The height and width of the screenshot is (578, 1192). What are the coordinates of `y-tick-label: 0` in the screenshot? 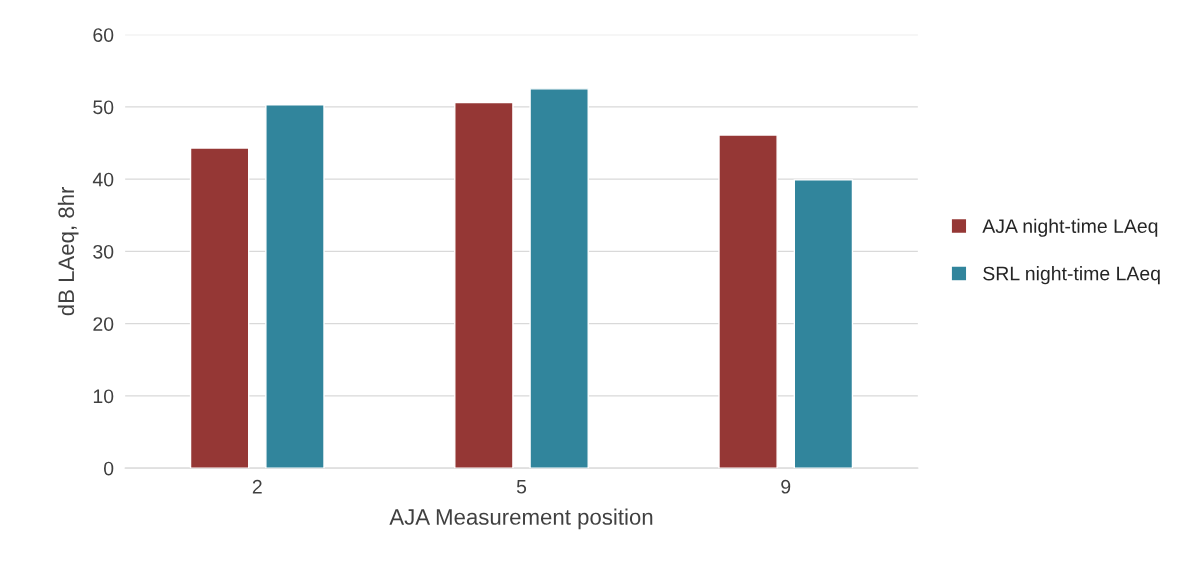 It's located at (109, 468).